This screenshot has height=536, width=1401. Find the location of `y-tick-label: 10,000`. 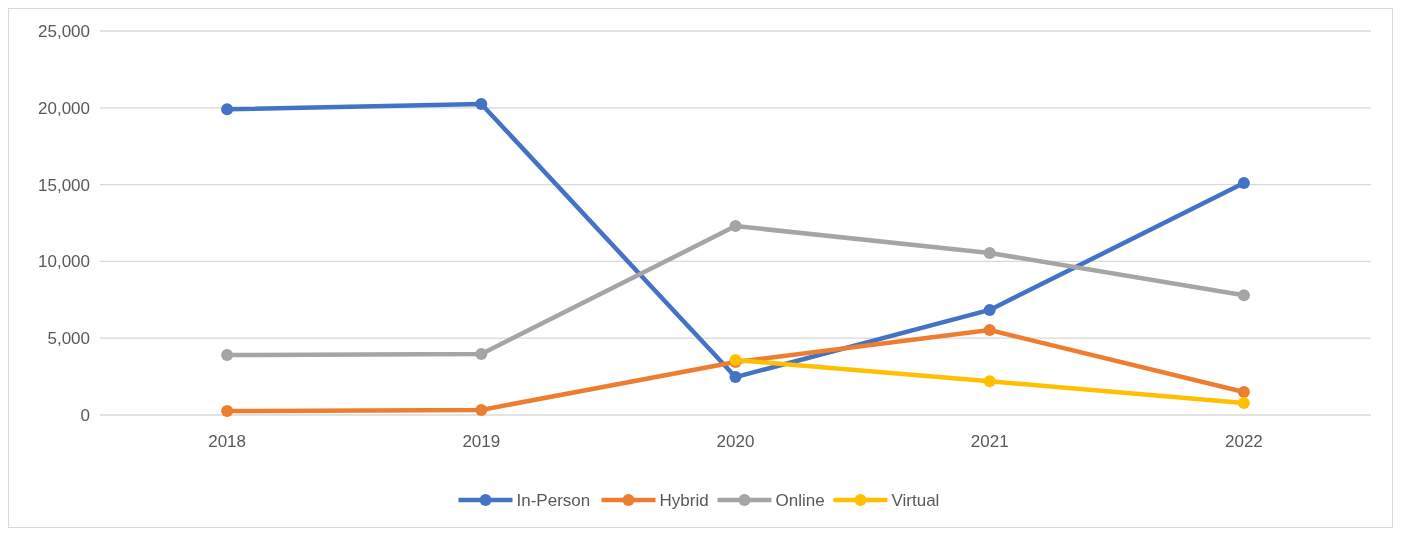

y-tick-label: 10,000 is located at coordinates (64, 262).